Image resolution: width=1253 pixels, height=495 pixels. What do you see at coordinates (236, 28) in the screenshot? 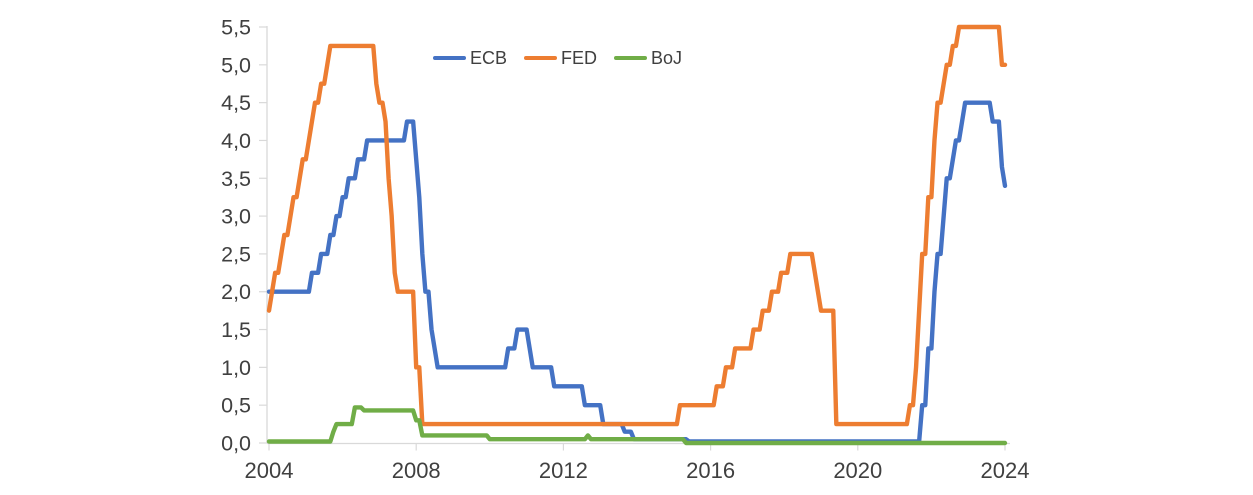
I see `y-tick-label: 5,5` at bounding box center [236, 28].